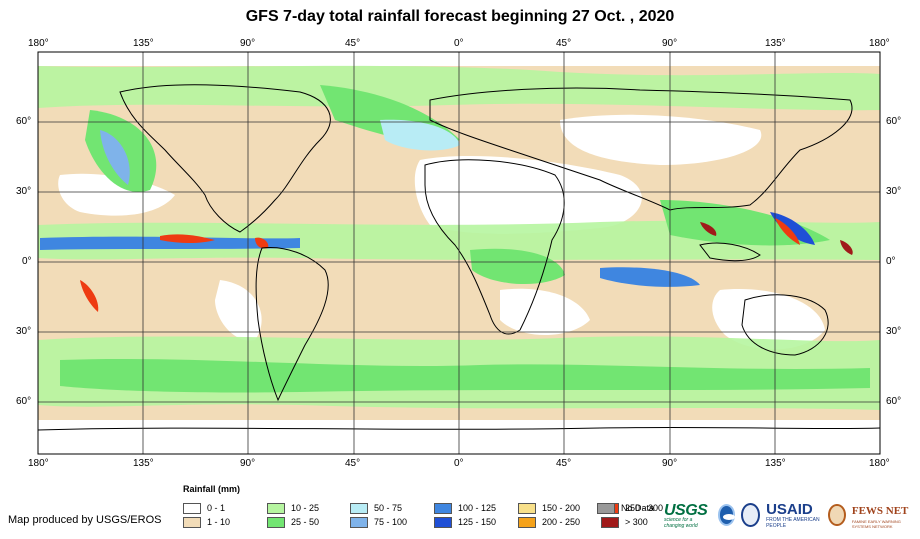 The height and width of the screenshot is (539, 920). What do you see at coordinates (564, 463) in the screenshot?
I see `lon-label-bottom-45e: 45°` at bounding box center [564, 463].